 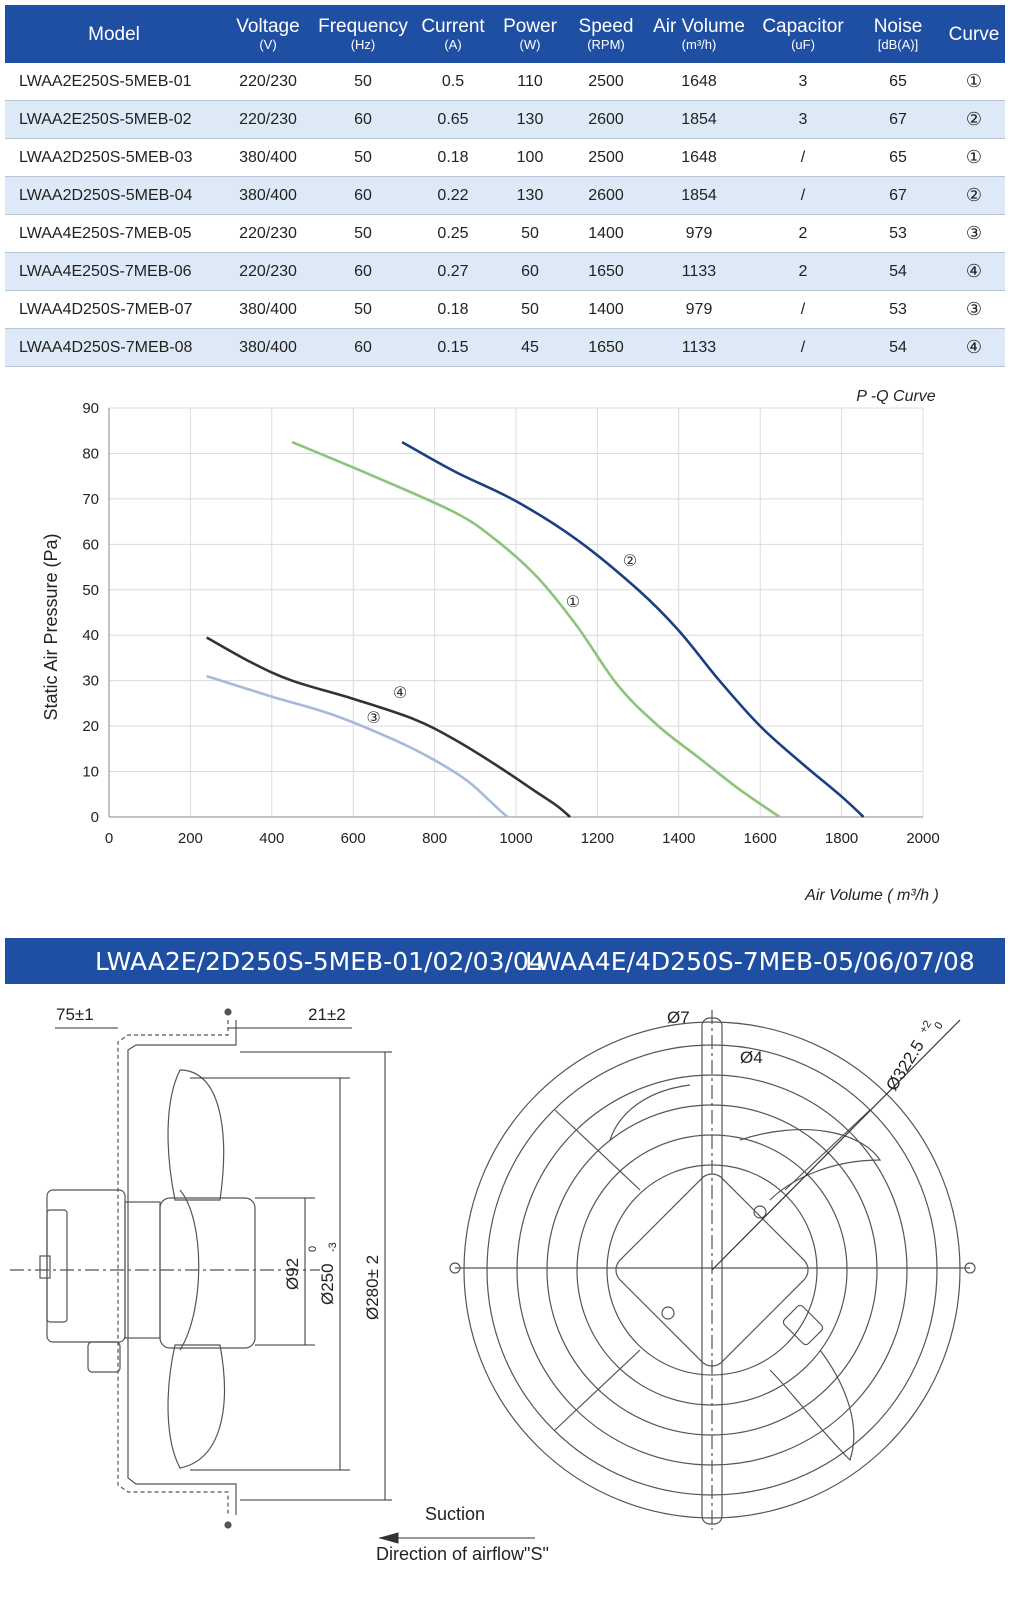 I want to click on x-tick-label: 1200, so click(x=597, y=838).